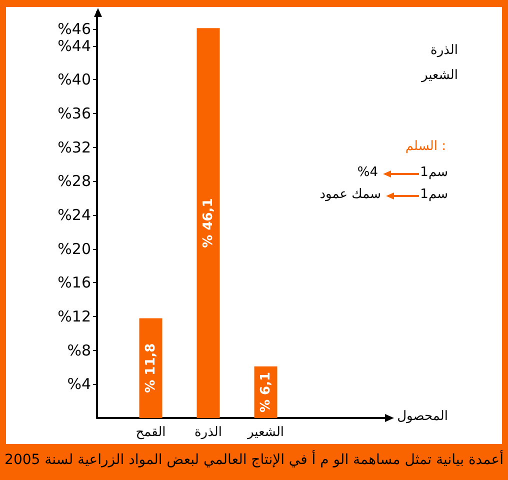  Describe the element at coordinates (79, 350) in the screenshot. I see `y-tick-label: %8` at that location.